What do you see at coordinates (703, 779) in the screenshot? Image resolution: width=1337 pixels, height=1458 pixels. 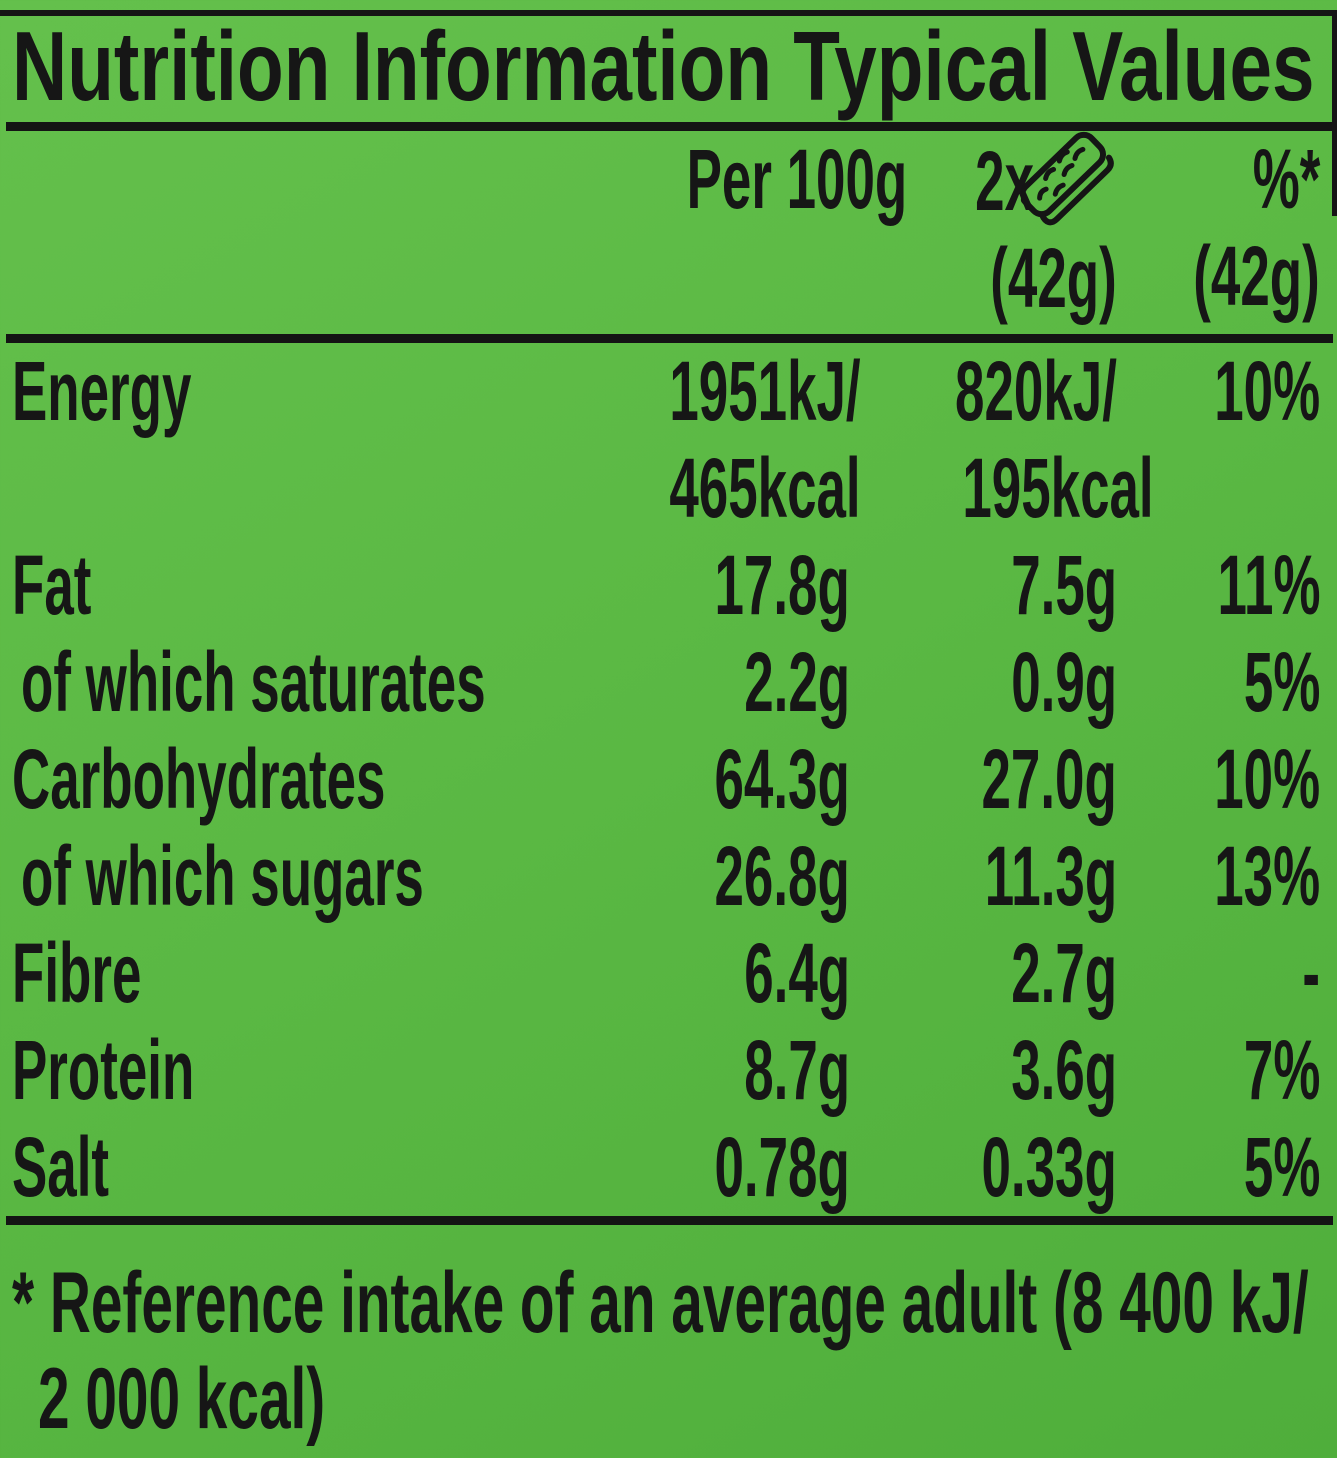 I see `cell-per-100g: 64.3g` at bounding box center [703, 779].